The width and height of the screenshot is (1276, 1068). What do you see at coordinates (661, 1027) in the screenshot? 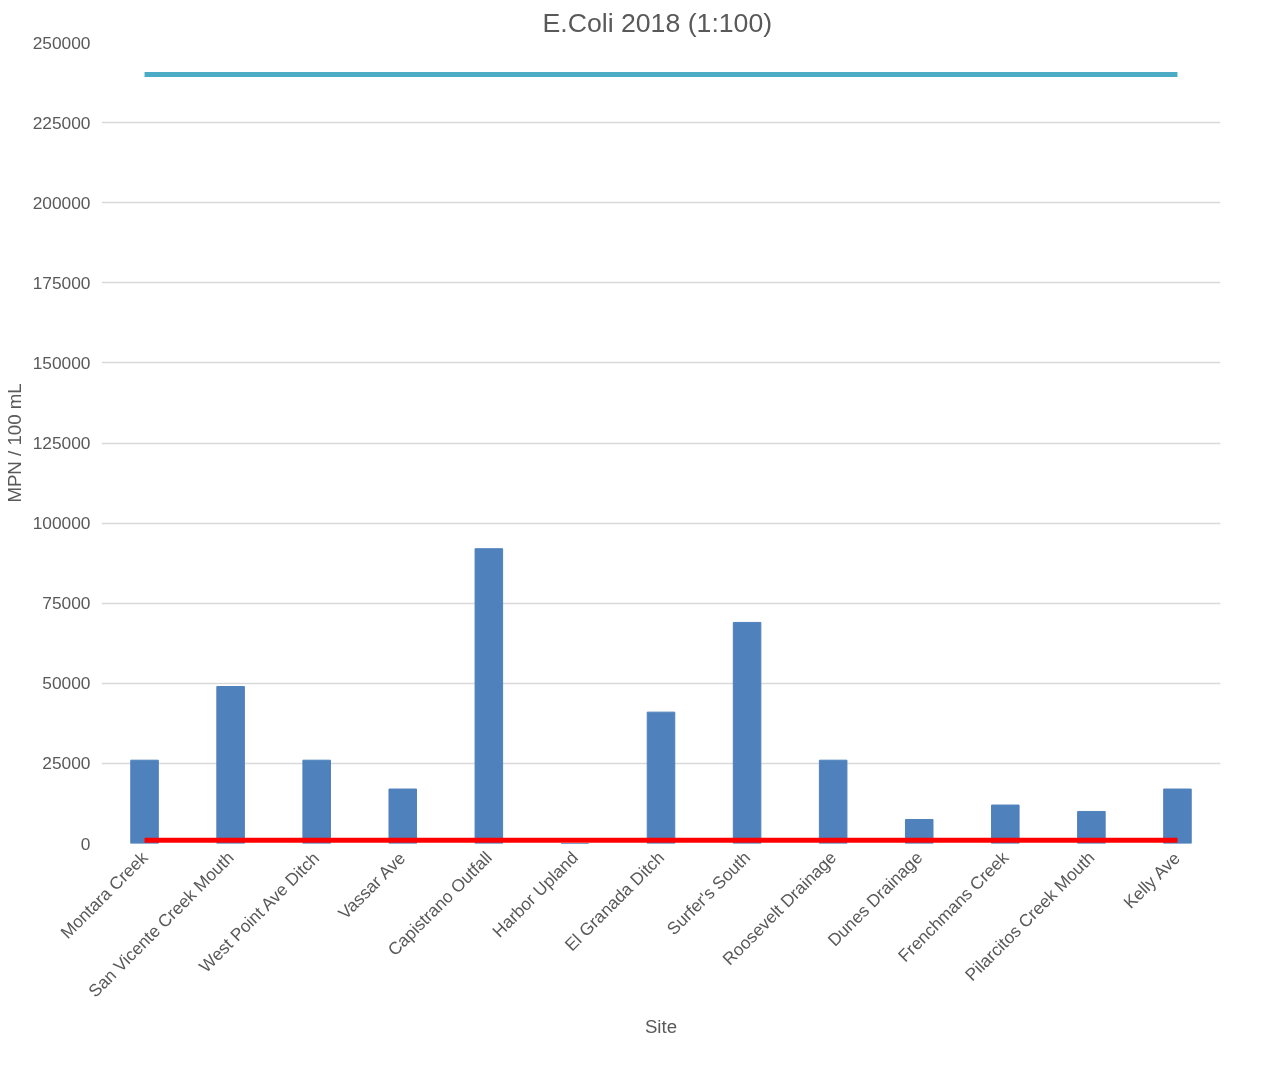
I see `x-axis-title: Site` at bounding box center [661, 1027].